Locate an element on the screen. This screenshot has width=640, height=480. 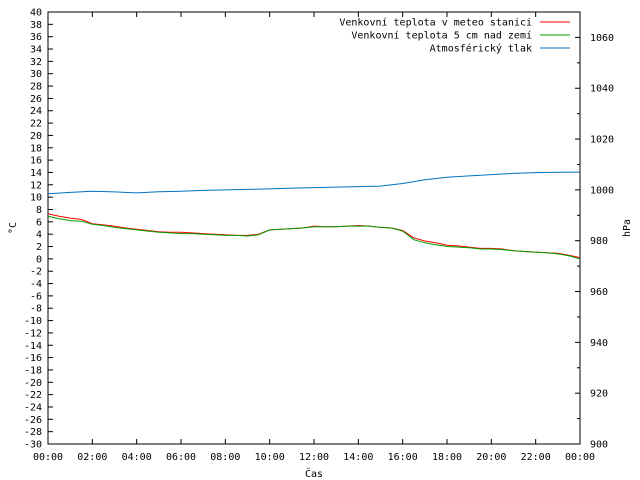
y-left-tick-label: 34 is located at coordinates (36, 50).